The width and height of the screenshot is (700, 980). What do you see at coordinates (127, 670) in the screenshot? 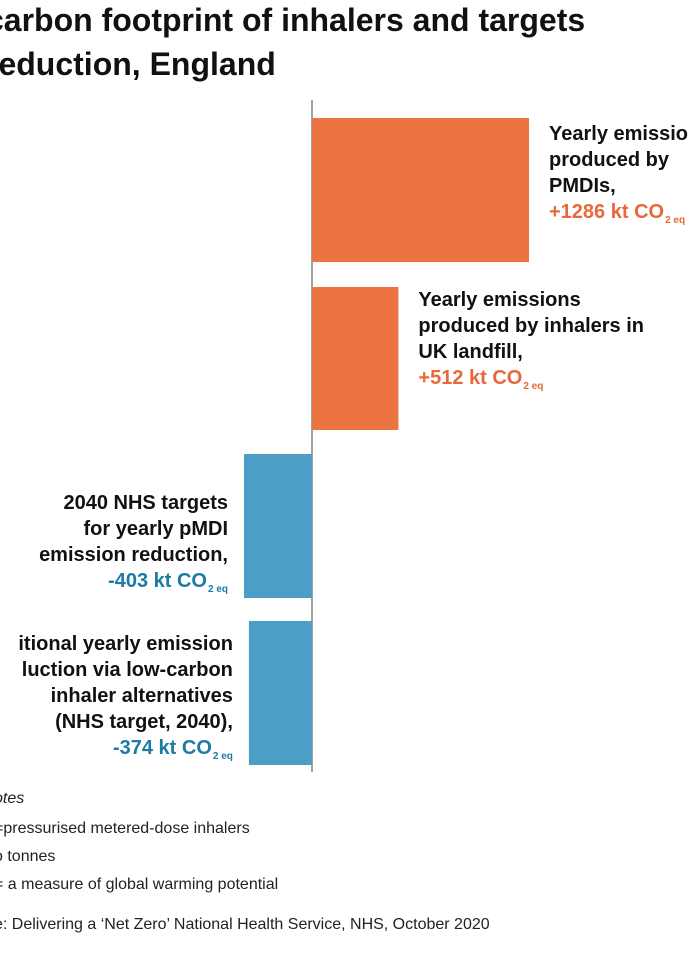
I see `bar-label-line: luction via low-carbon` at bounding box center [127, 670].